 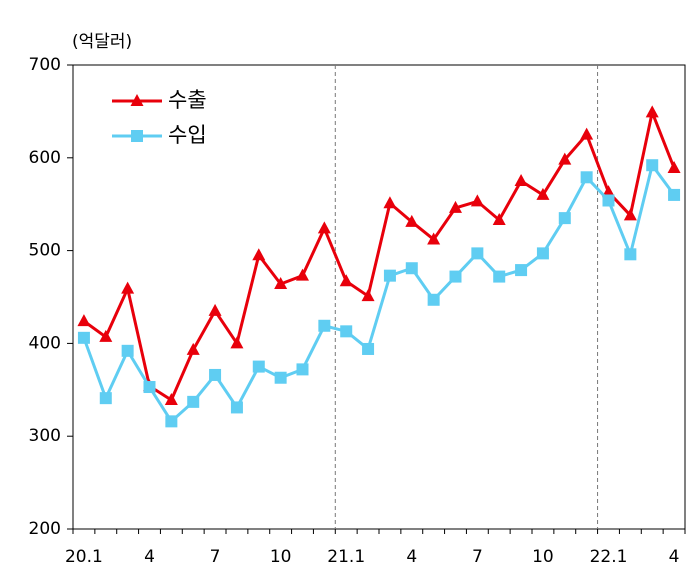 What do you see at coordinates (84, 557) in the screenshot?
I see `x-tick-label: 20.1` at bounding box center [84, 557].